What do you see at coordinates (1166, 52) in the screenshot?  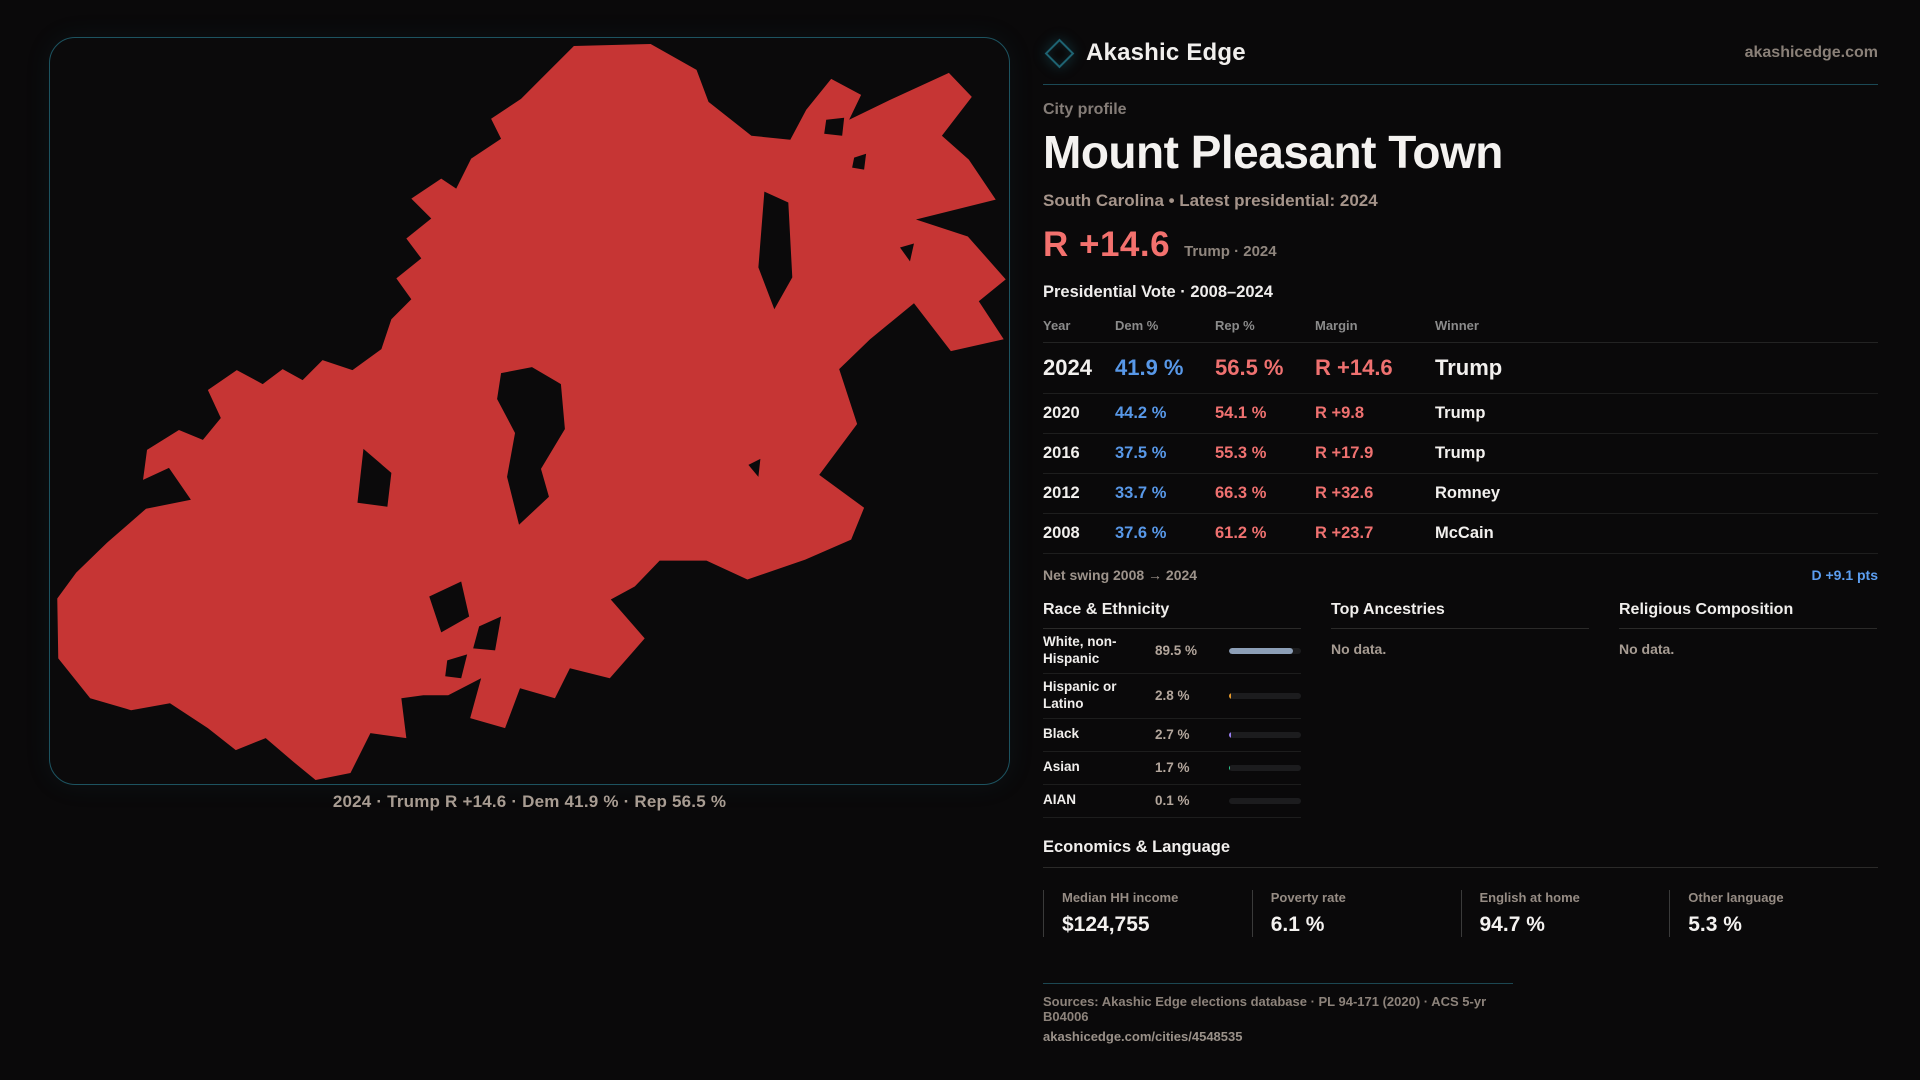 I see `brand-name: Akashic Edge` at bounding box center [1166, 52].